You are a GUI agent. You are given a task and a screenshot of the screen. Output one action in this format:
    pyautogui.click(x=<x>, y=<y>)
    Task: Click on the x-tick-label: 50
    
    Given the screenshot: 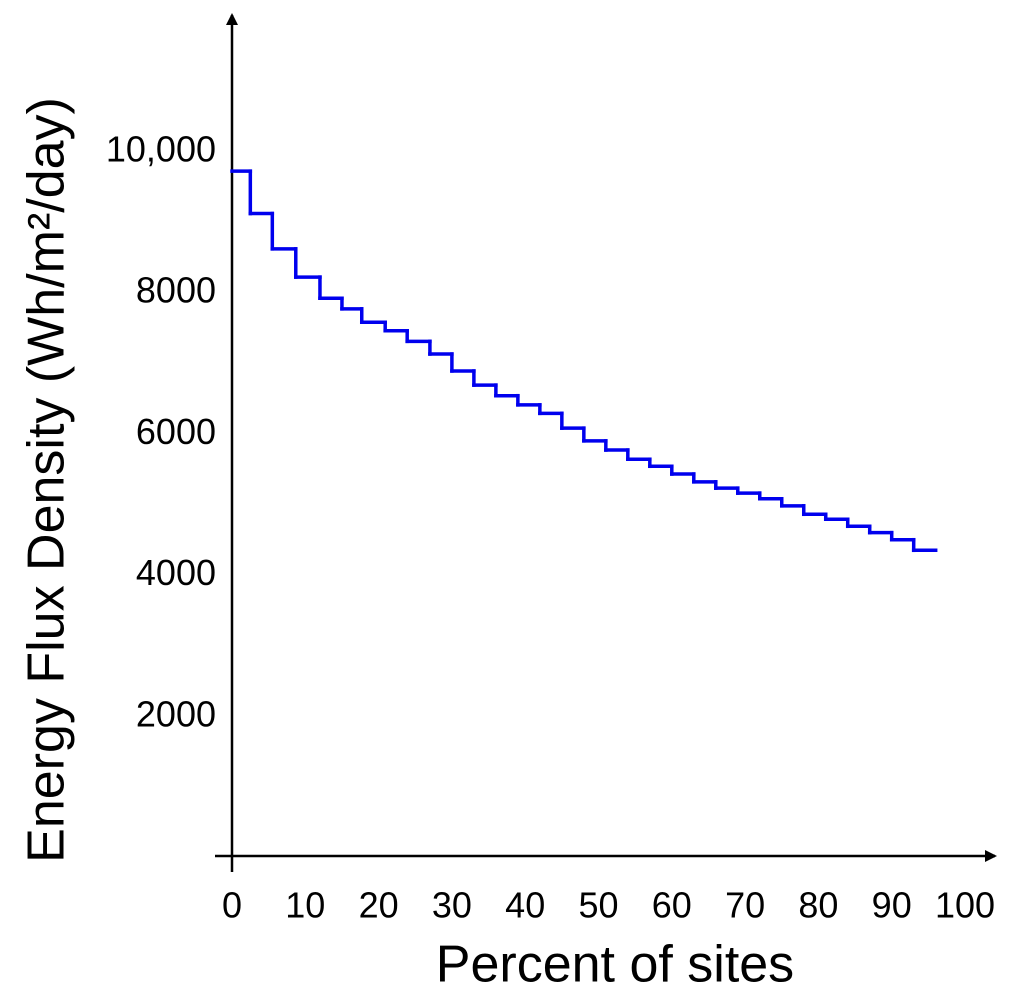 What is the action you would take?
    pyautogui.click(x=598, y=905)
    